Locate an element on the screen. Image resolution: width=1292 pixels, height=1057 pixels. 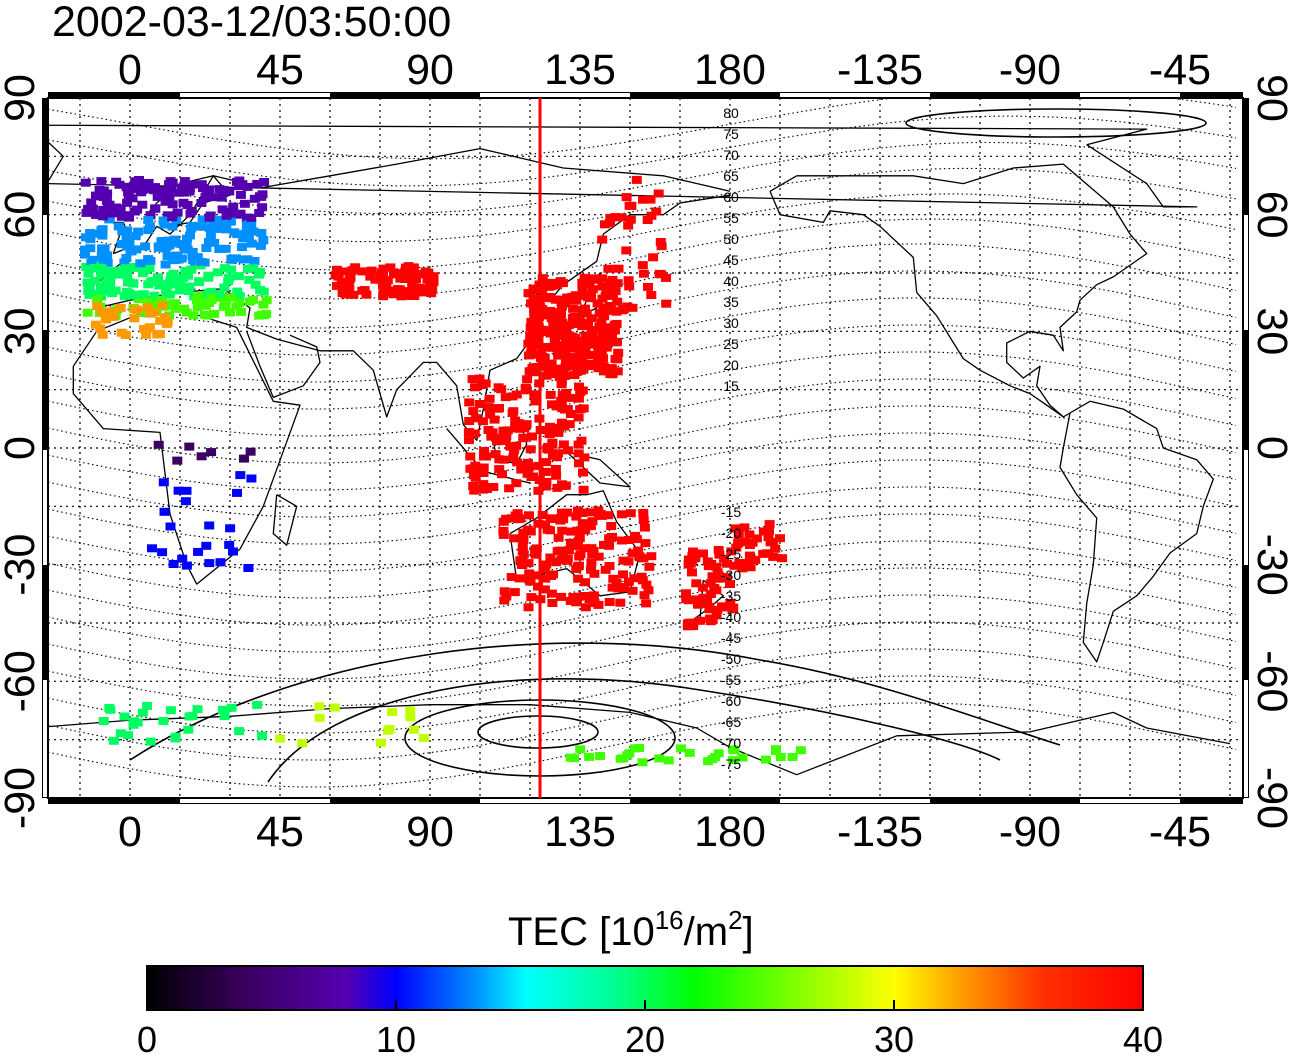
colorbar-tick-label: 10 is located at coordinates (396, 1038).